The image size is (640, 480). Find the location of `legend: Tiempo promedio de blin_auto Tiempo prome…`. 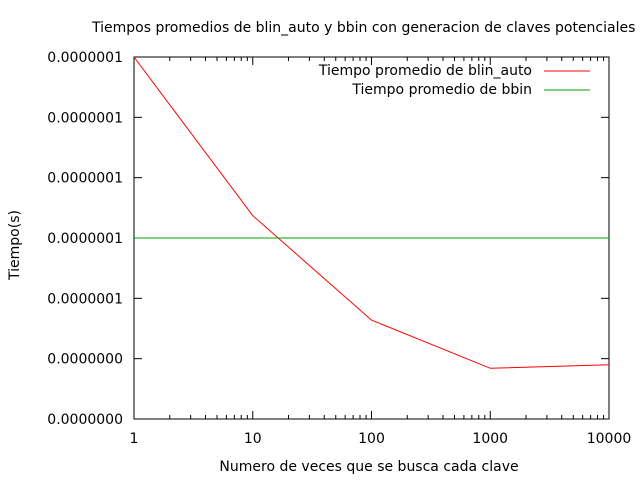

legend: Tiempo promedio de blin_auto Tiempo prome… is located at coordinates (454, 80).